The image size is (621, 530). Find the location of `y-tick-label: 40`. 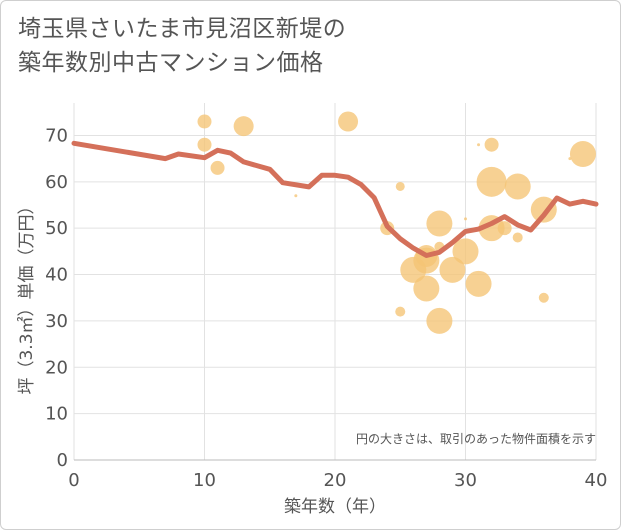

y-tick-label: 40 is located at coordinates (56, 275).